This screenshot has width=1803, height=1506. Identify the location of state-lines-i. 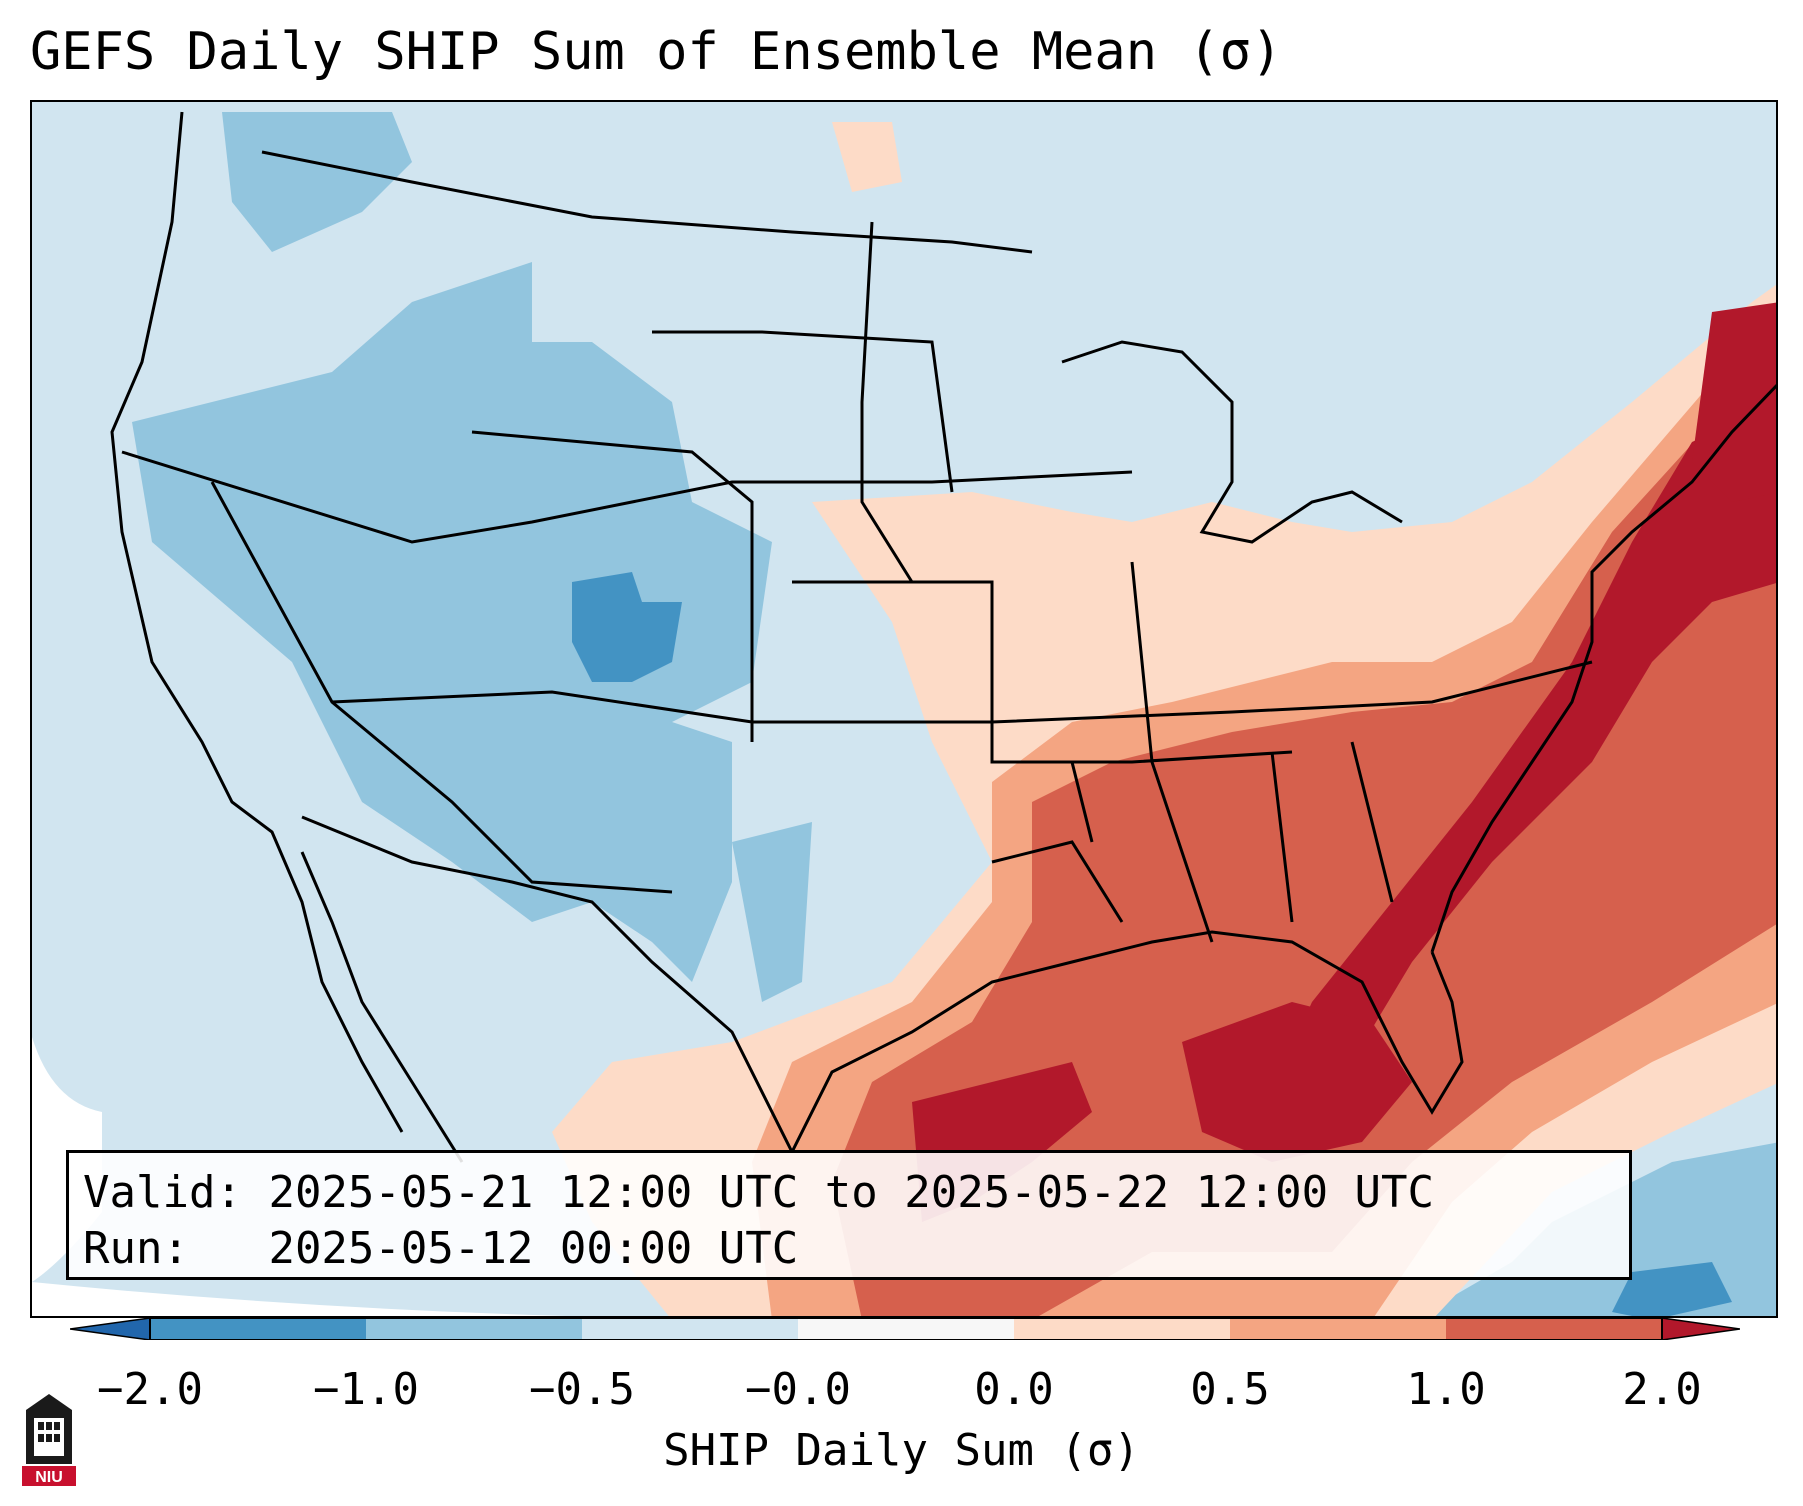
(1057, 842).